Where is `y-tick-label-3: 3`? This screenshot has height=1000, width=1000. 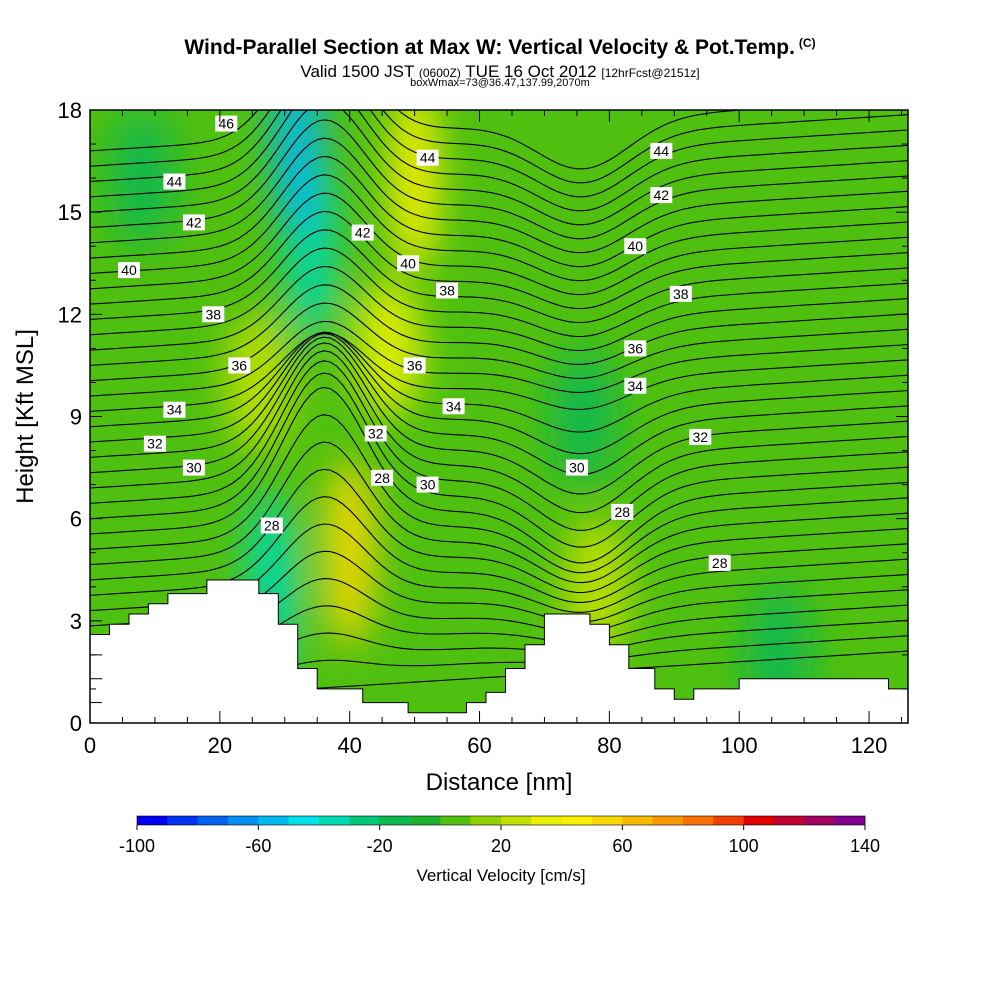 y-tick-label-3: 3 is located at coordinates (76, 621).